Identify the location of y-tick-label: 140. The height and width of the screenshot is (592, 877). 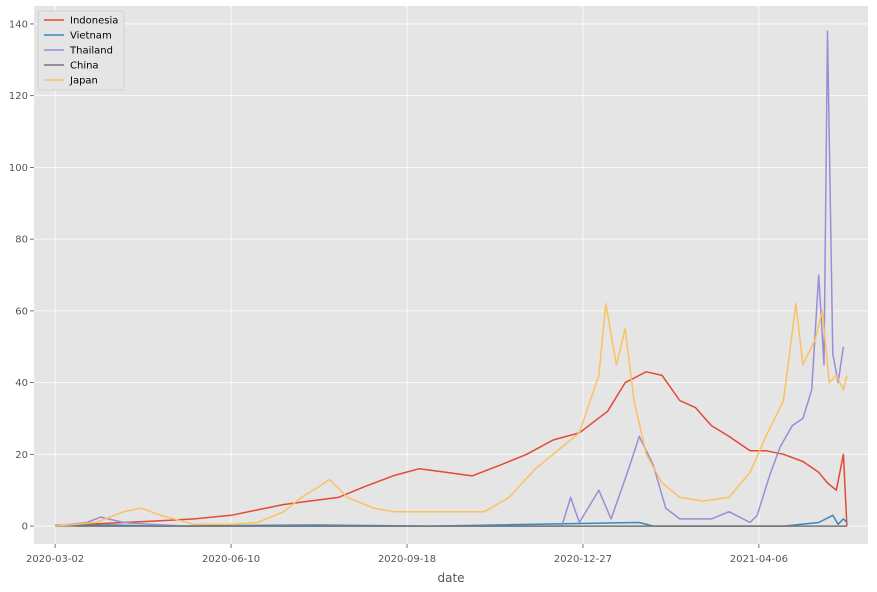
(18, 24).